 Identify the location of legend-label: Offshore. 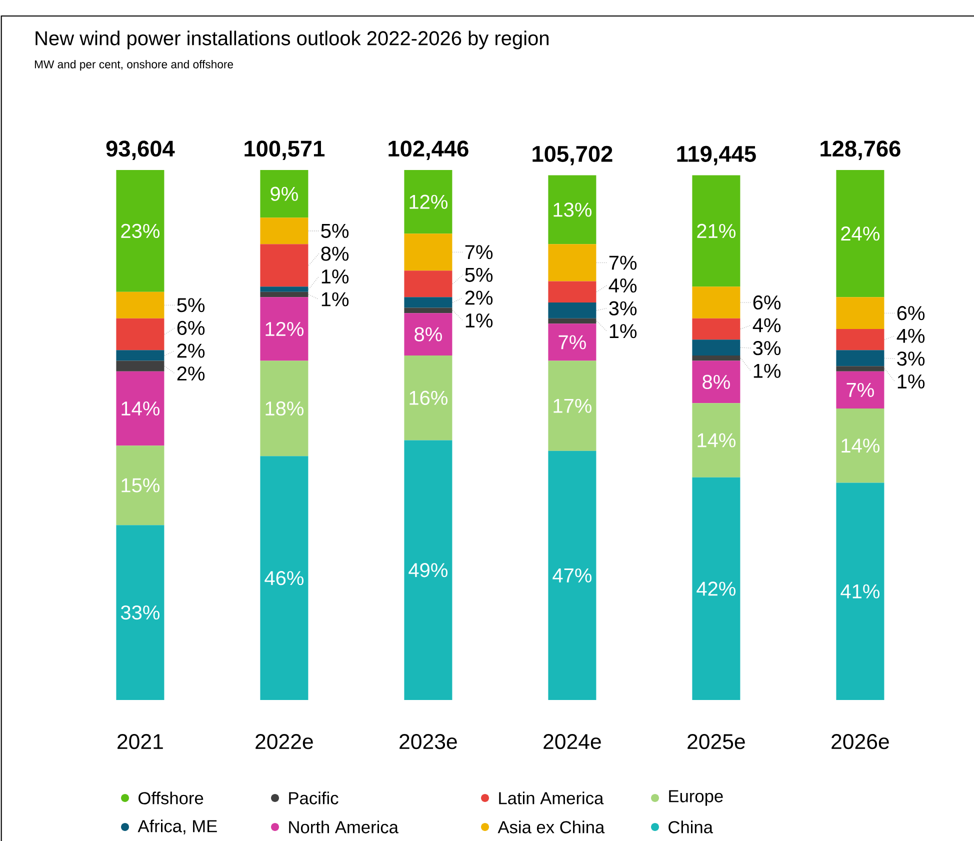
(171, 798).